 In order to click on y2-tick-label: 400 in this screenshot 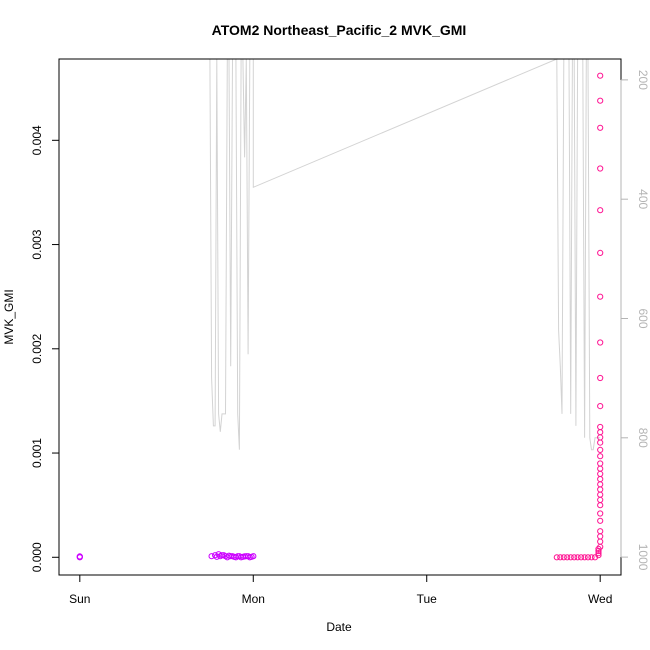, I will do `click(643, 199)`.